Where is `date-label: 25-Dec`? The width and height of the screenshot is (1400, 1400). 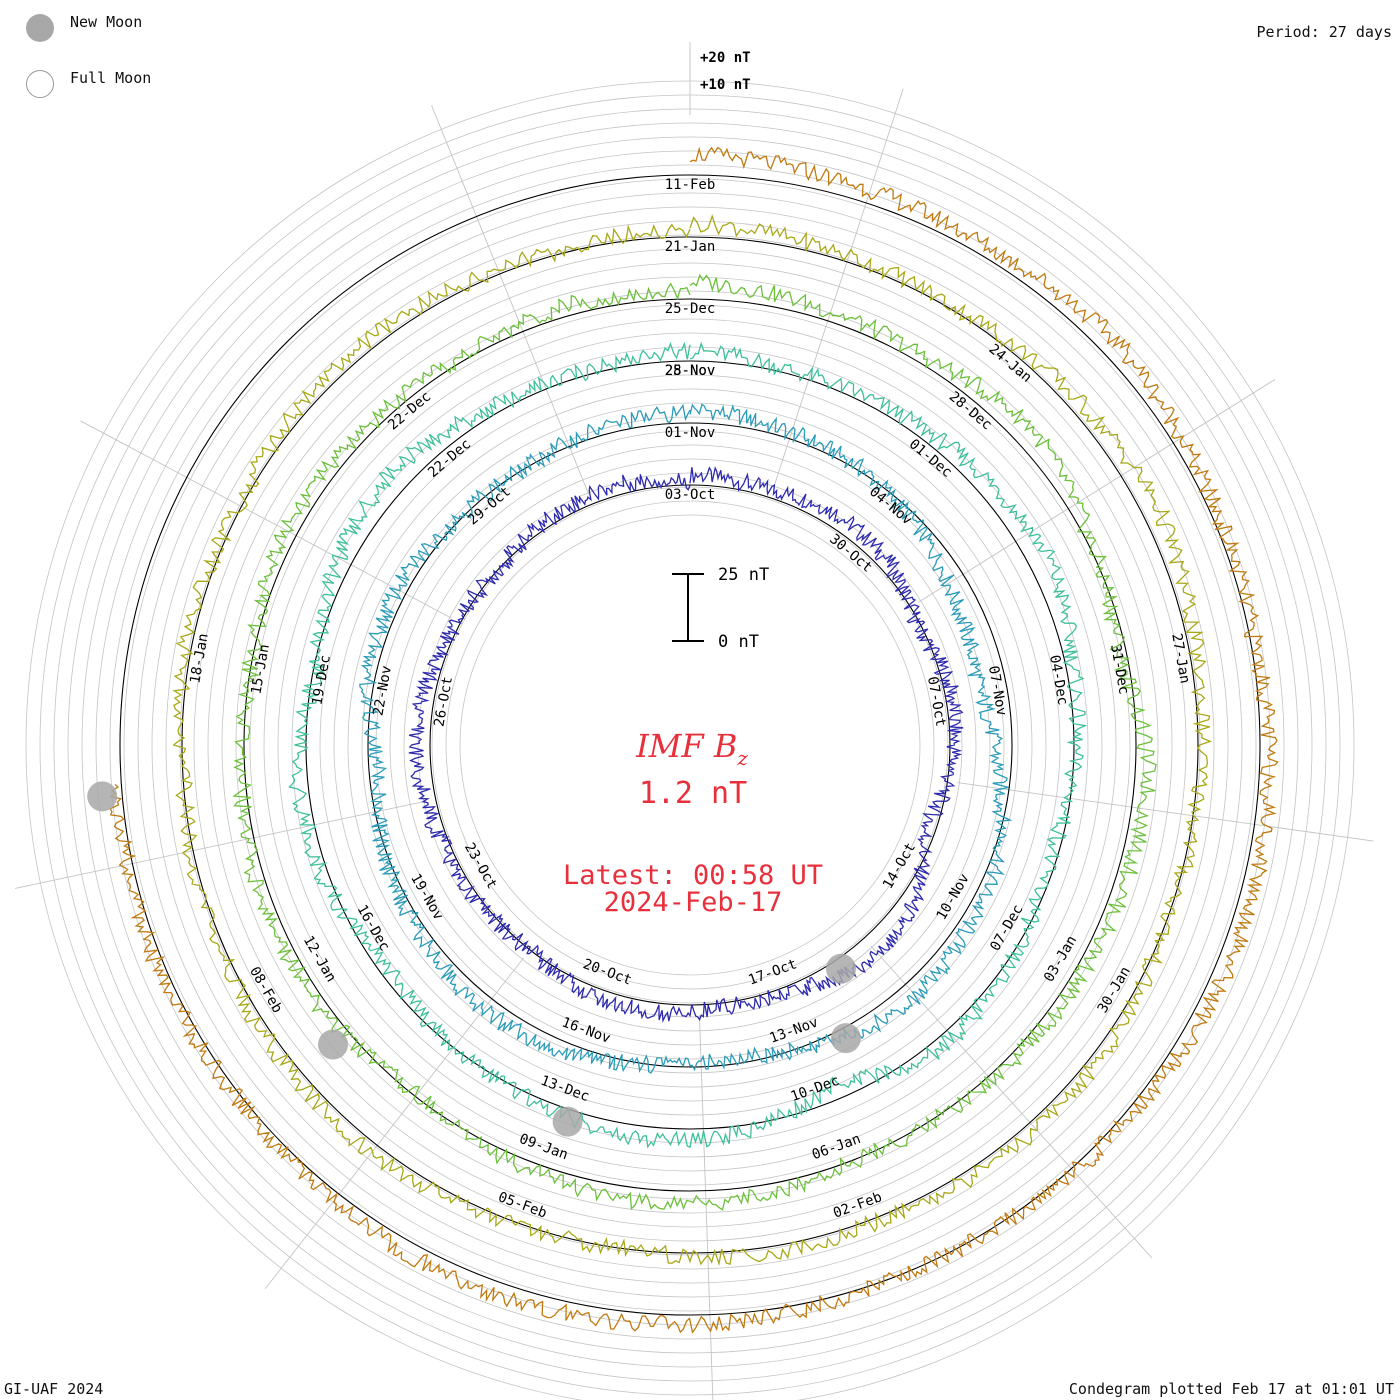
date-label: 25-Dec is located at coordinates (690, 309).